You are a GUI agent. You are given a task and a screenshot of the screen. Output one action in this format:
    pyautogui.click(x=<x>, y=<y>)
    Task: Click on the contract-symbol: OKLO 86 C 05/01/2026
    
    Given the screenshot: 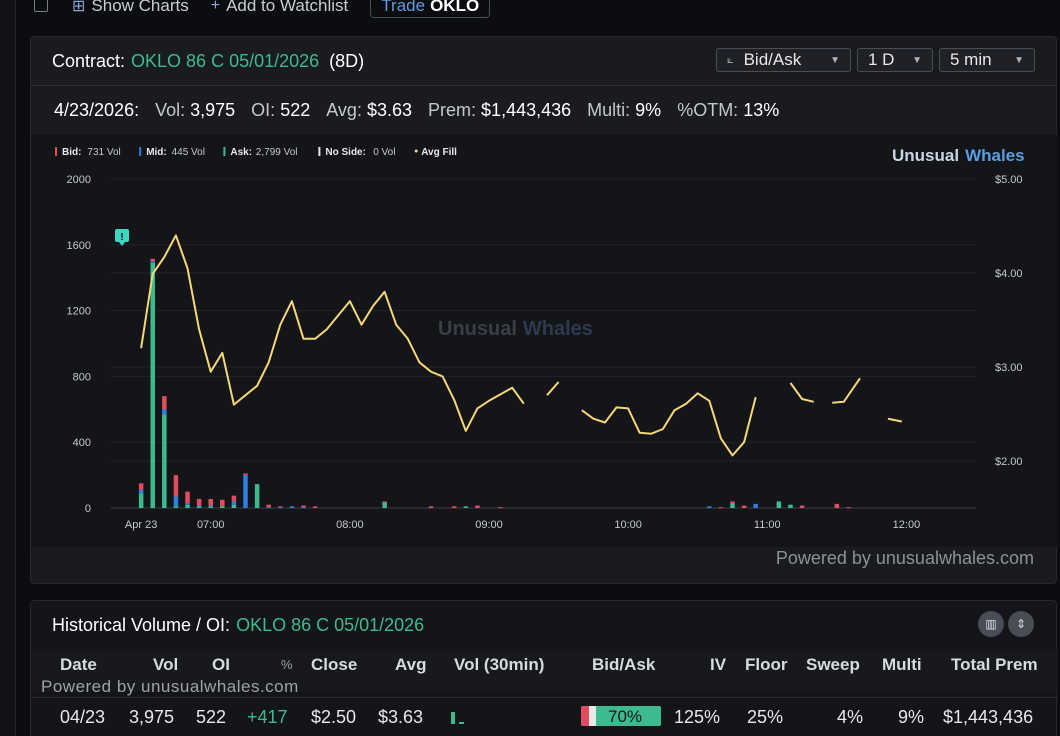 What is the action you would take?
    pyautogui.click(x=225, y=61)
    